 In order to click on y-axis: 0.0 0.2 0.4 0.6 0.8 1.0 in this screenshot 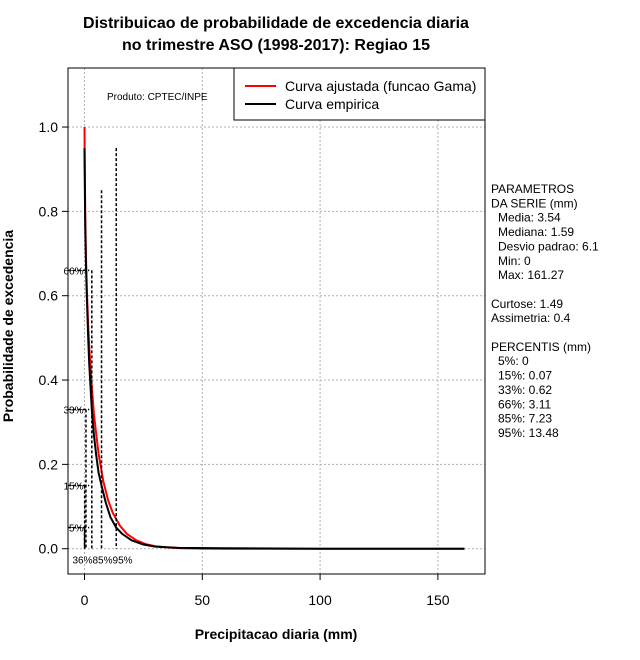, I will do `click(53, 338)`.